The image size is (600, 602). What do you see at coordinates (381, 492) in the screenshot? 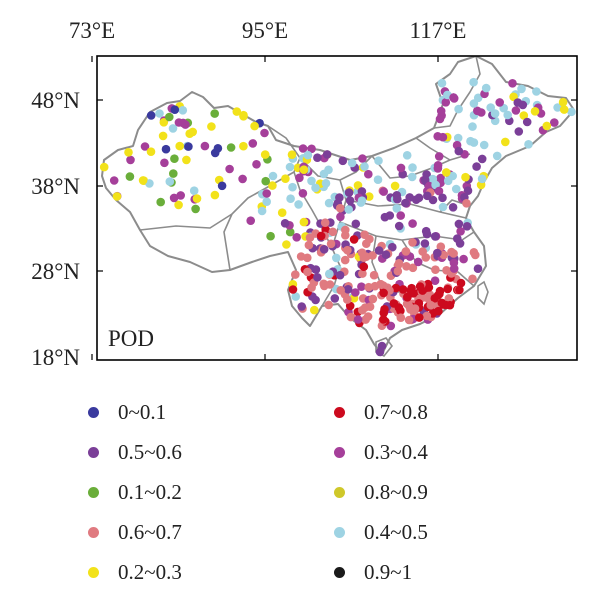
I see `legend-item-0.8-0.9: 0.8~0.9` at bounding box center [381, 492].